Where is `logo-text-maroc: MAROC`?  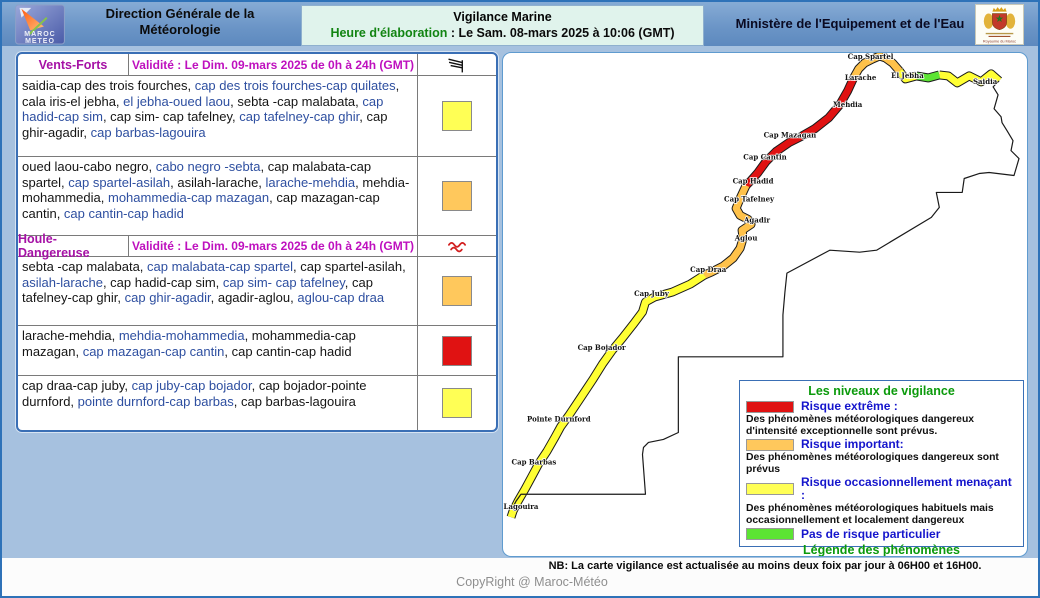 logo-text-maroc: MAROC is located at coordinates (39, 34).